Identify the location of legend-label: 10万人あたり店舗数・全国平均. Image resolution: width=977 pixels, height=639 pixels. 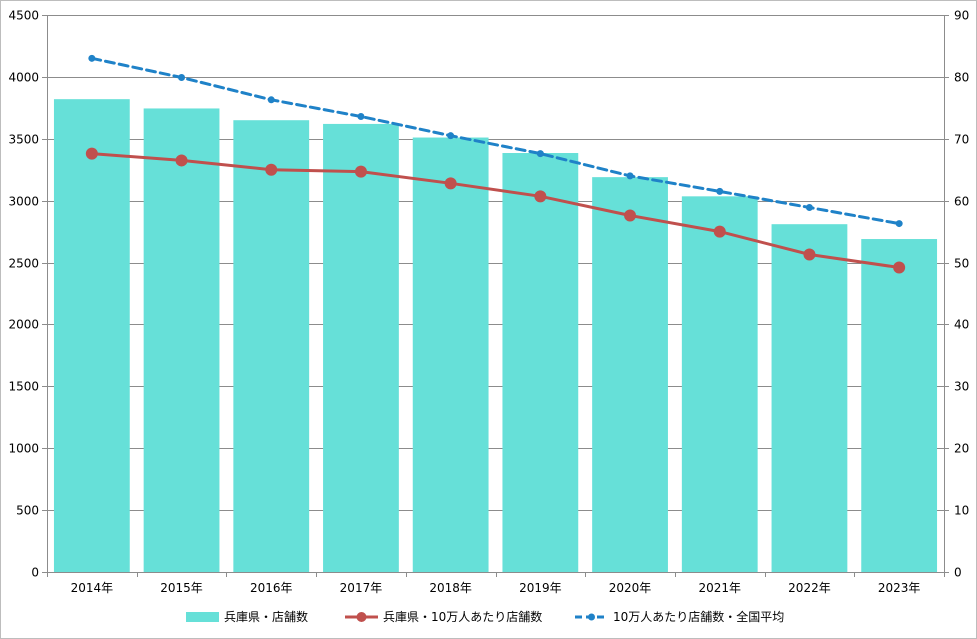
(698, 616).